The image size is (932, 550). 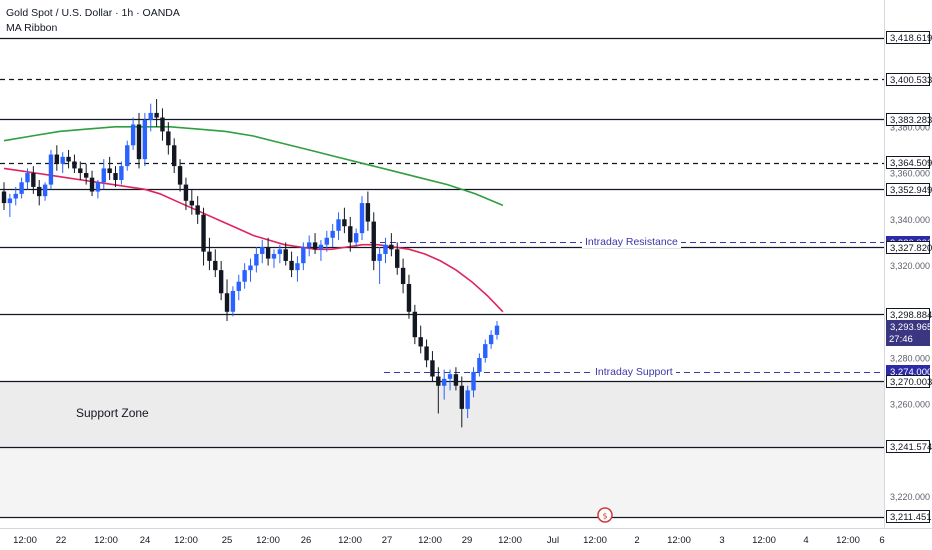 What do you see at coordinates (634, 372) in the screenshot?
I see `intraday-support-label: Intraday Support` at bounding box center [634, 372].